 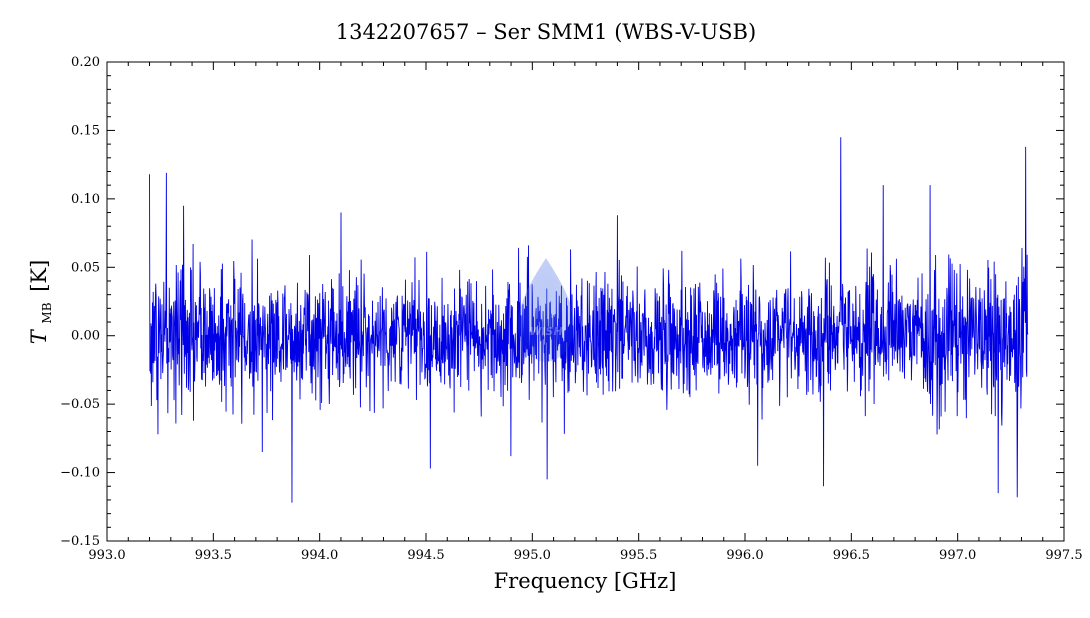 I want to click on x-tick-label: 995.0, so click(x=532, y=555).